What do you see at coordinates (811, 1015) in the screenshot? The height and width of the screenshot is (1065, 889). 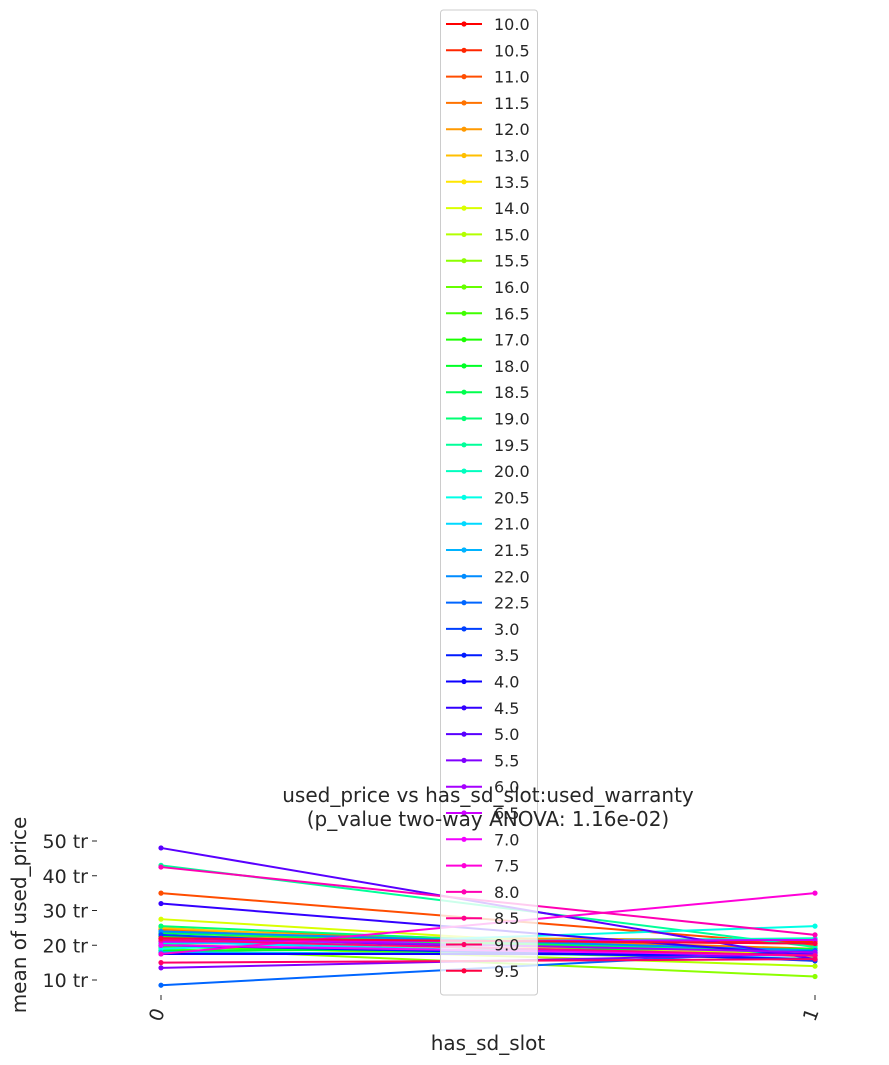 I see `x-tick-label: 1` at bounding box center [811, 1015].